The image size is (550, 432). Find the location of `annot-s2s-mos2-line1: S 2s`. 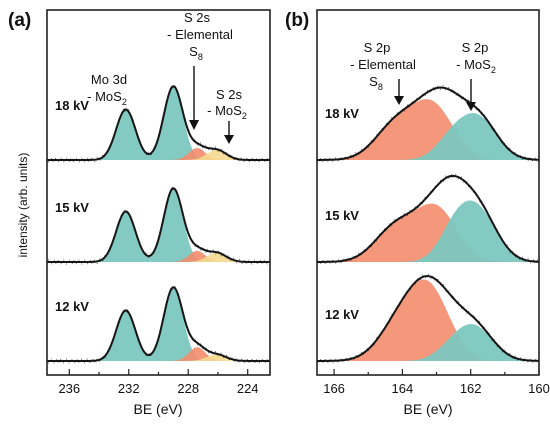

annot-s2s-mos2-line1: S 2s is located at coordinates (229, 94).